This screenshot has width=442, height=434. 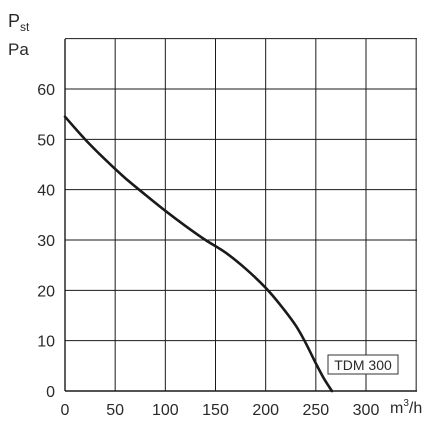 I want to click on y-tick-label: 60, so click(x=46, y=90).